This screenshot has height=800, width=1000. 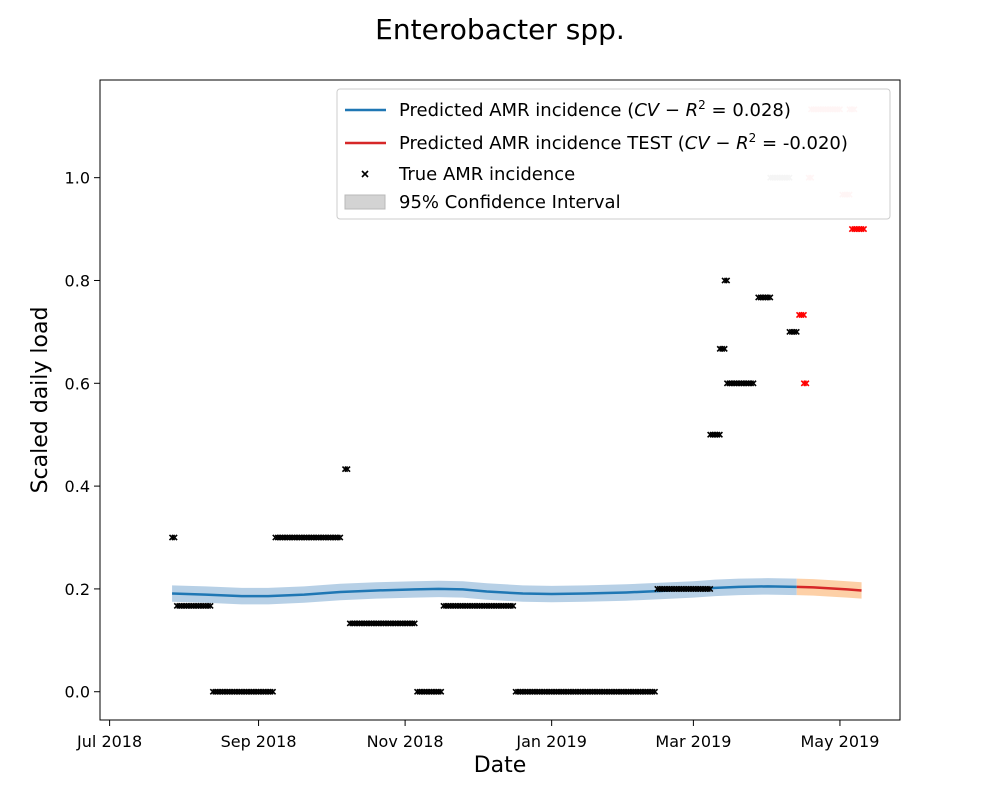 I want to click on y-tick-label: 0.4, so click(x=77, y=486).